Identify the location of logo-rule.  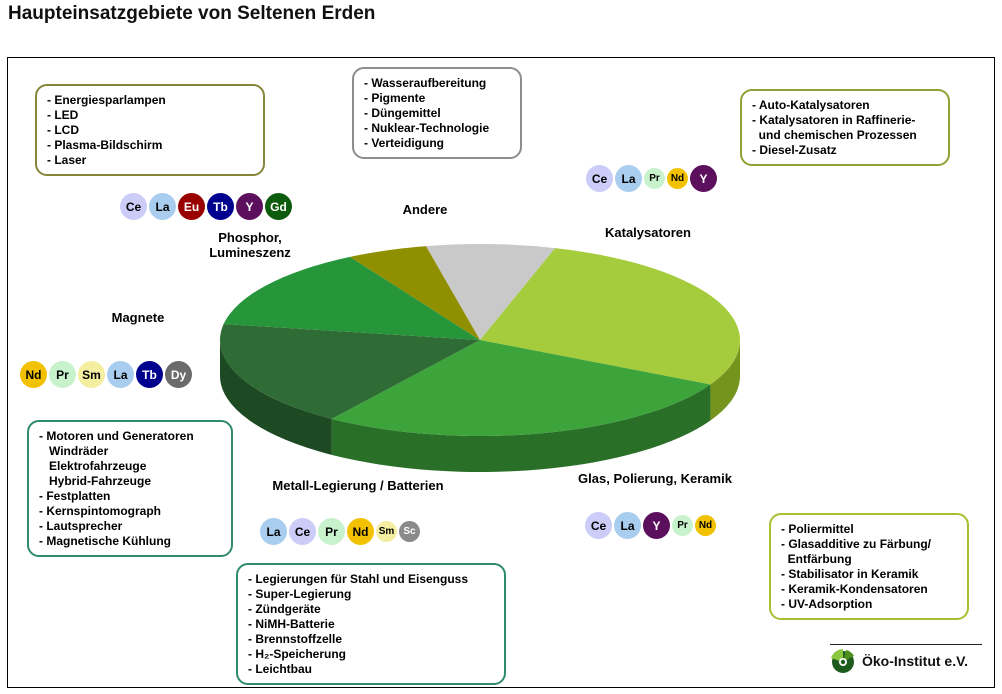
(906, 644).